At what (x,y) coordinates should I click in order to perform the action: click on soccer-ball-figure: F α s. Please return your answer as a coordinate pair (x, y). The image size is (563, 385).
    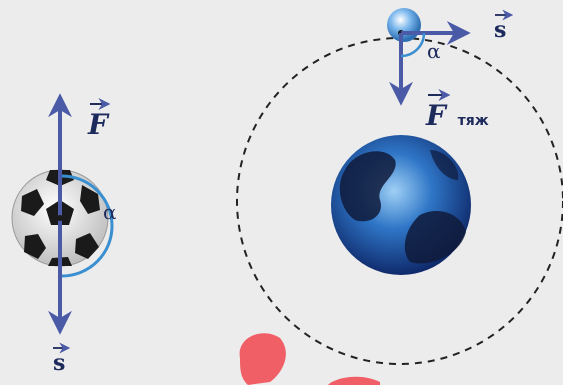
    Looking at the image, I should click on (64, 234).